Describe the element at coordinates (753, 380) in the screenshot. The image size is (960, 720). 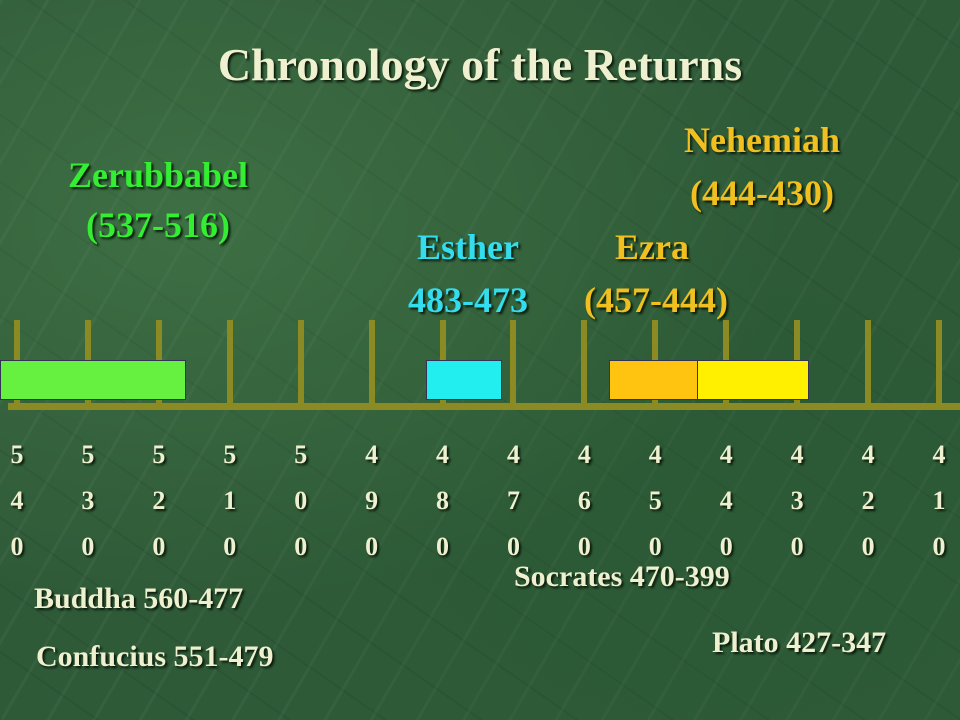
I see `nehemiah-bar` at that location.